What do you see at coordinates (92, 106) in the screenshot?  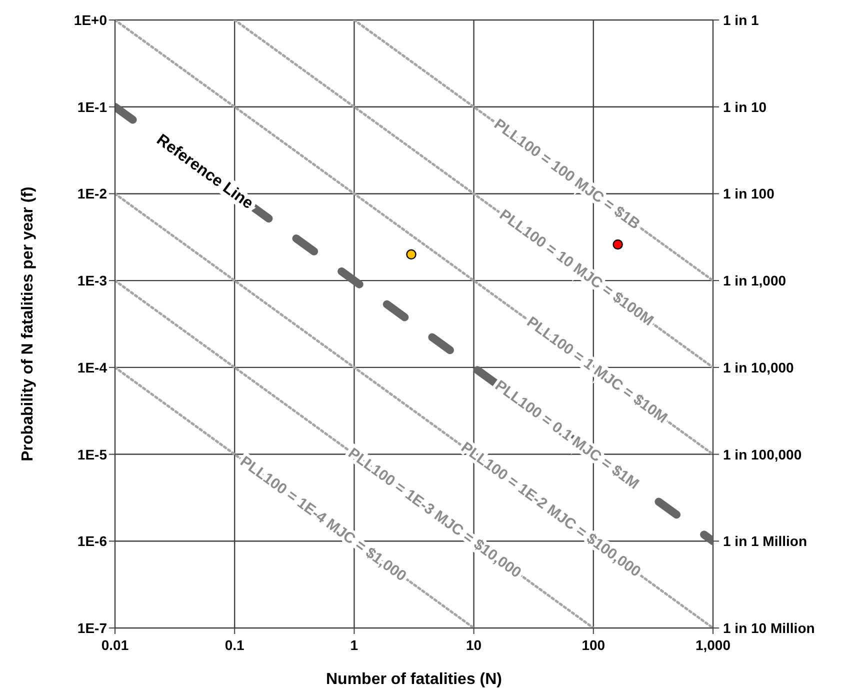 I see `y-tick-label: 1E-1` at bounding box center [92, 106].